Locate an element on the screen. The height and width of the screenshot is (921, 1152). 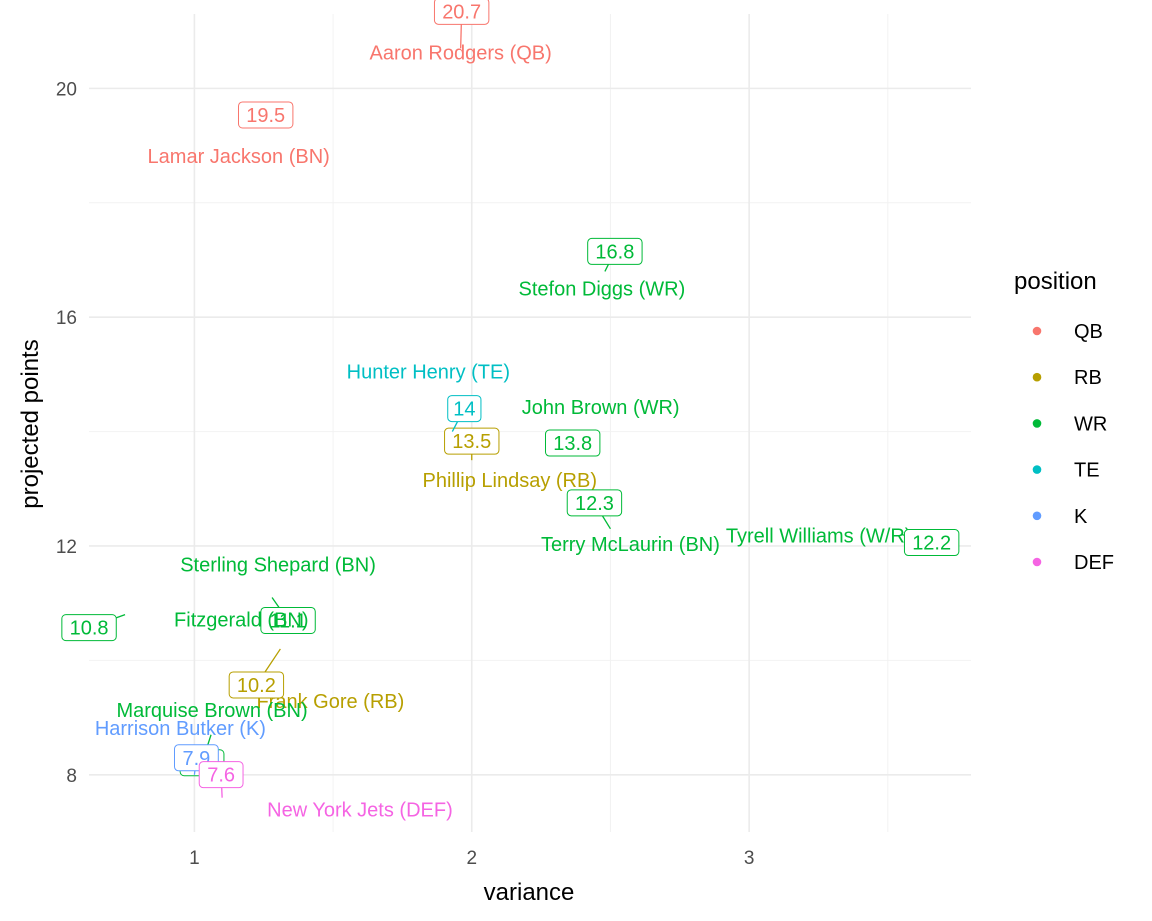
value-label: 10.8 is located at coordinates (89, 629).